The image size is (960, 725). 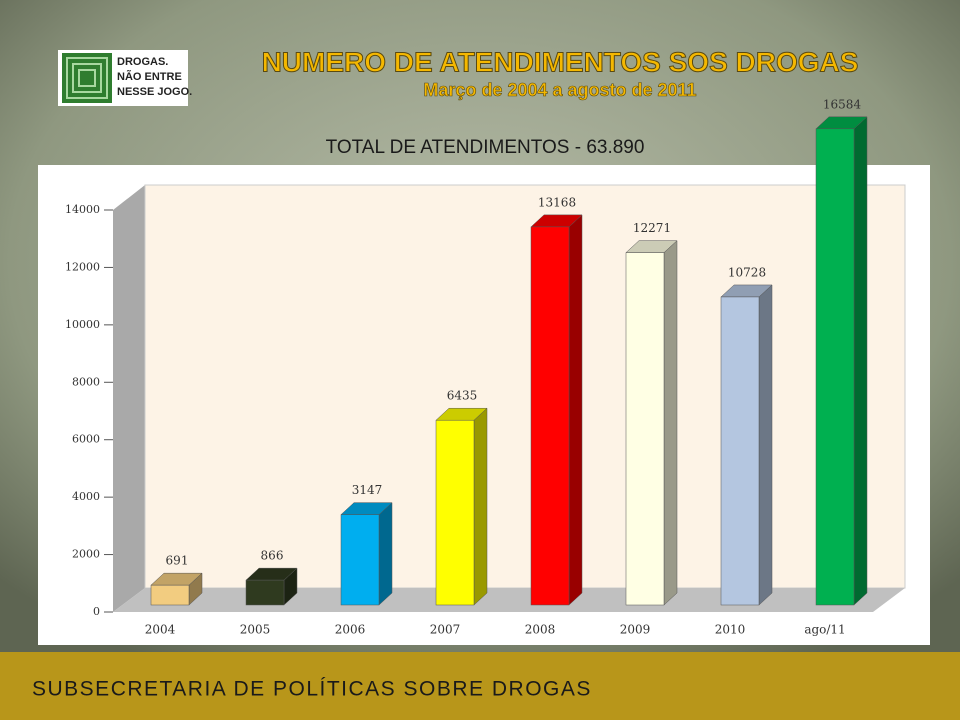 What do you see at coordinates (367, 490) in the screenshot?
I see `data-label: 3147` at bounding box center [367, 490].